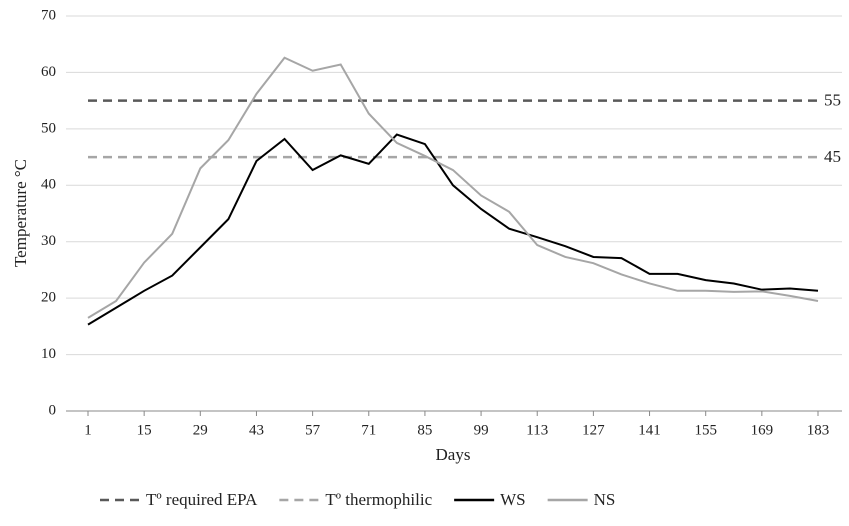 The image size is (849, 526). Describe the element at coordinates (144, 430) in the screenshot. I see `x-tick-label: 15` at that location.